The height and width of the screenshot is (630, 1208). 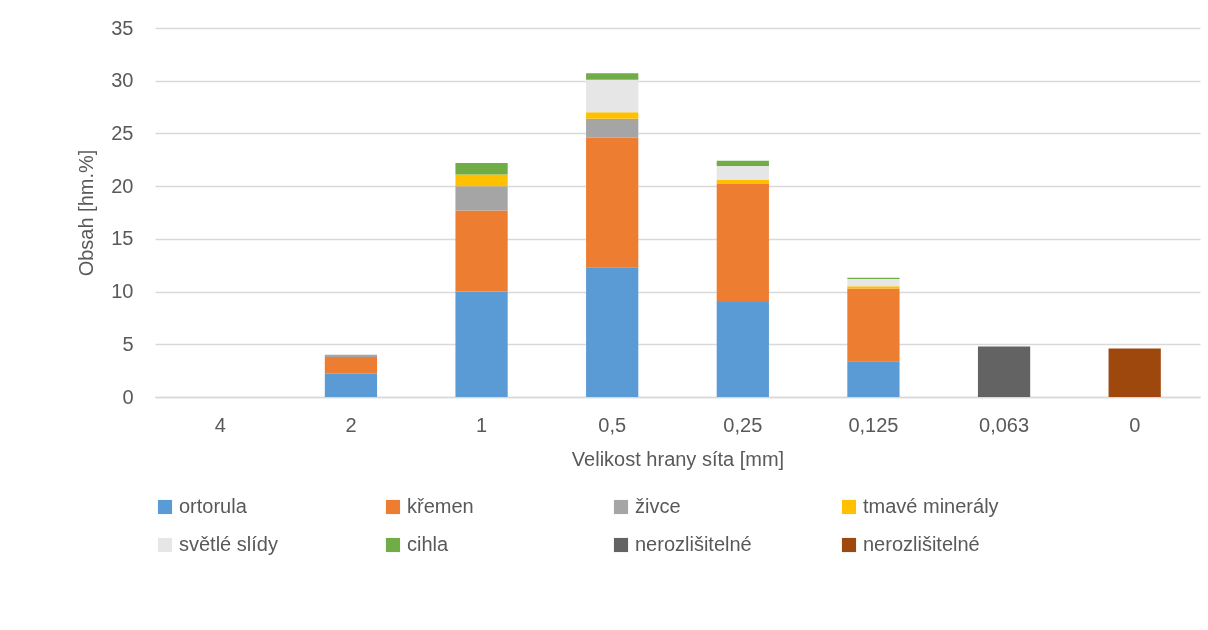 What do you see at coordinates (122, 132) in the screenshot?
I see `y-tick-label: 25` at bounding box center [122, 132].